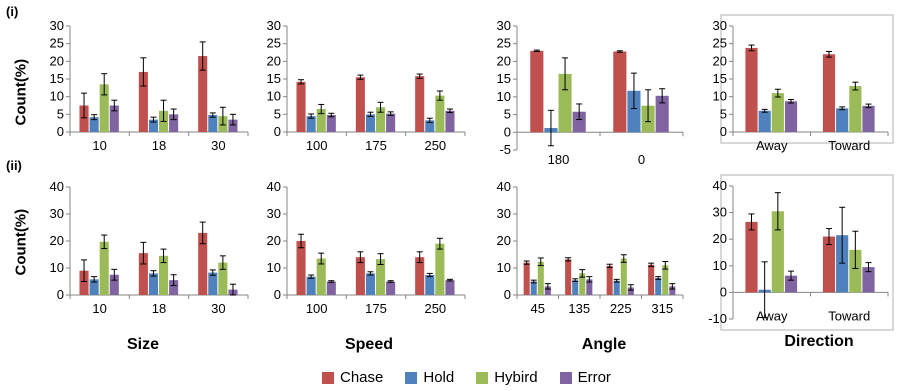 The image size is (902, 391). What do you see at coordinates (559, 159) in the screenshot?
I see `i-angle-category-label-180: 180` at bounding box center [559, 159].